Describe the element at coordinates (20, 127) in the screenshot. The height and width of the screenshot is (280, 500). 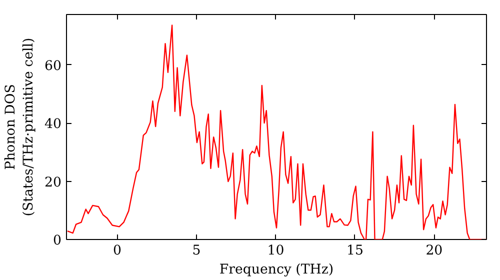
I see `y-axis-title: Phonon DOS (States/THz·primitive cell)` at that location.